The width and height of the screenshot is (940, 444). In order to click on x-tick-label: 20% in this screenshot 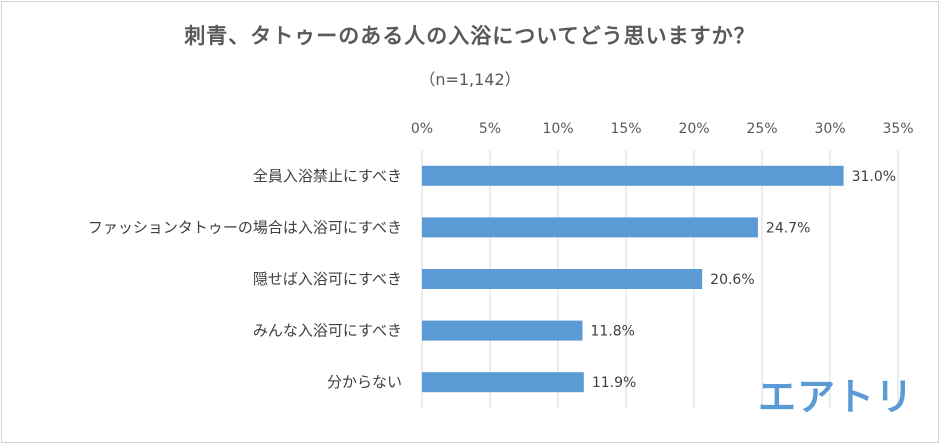, I will do `click(693, 129)`.